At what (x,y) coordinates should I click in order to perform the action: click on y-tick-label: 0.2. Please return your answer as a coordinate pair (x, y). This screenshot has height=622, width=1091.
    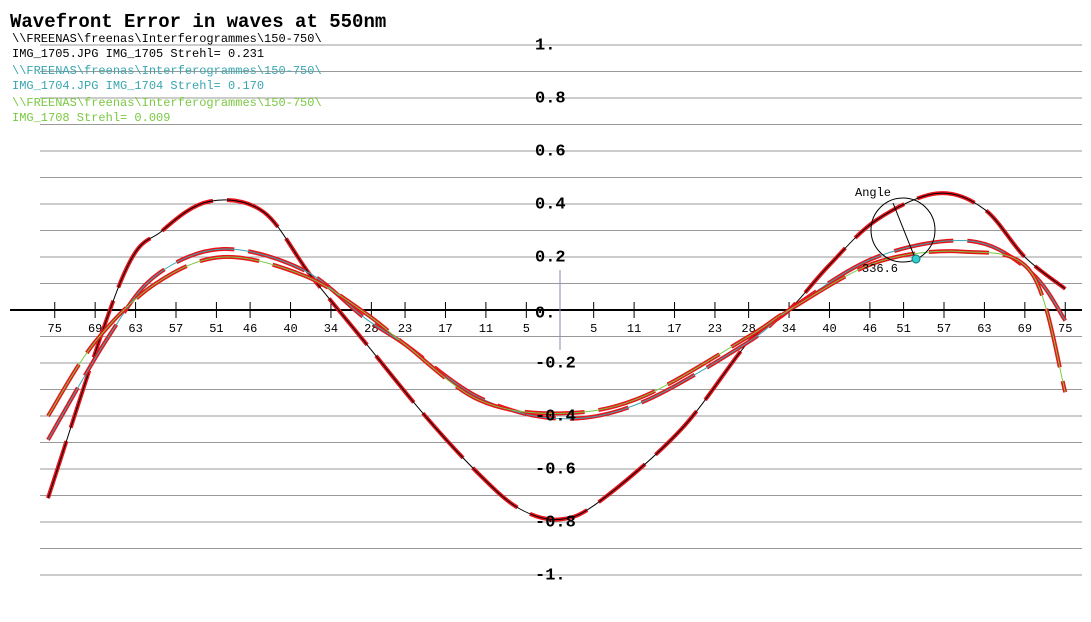
    Looking at the image, I should click on (550, 257).